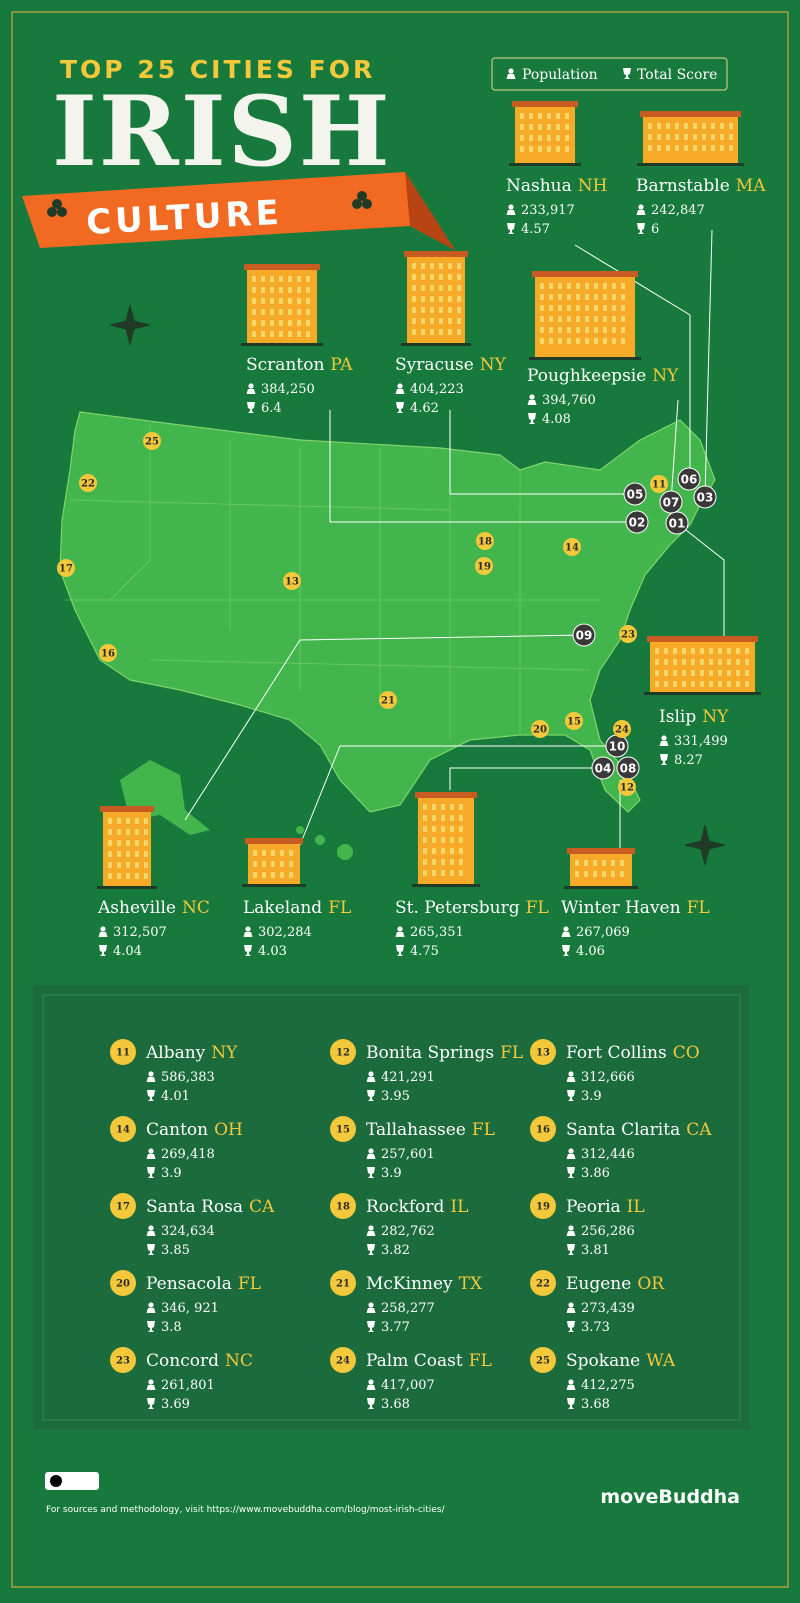 This screenshot has width=800, height=1603. I want to click on city-name: Scranton PA, so click(299, 365).